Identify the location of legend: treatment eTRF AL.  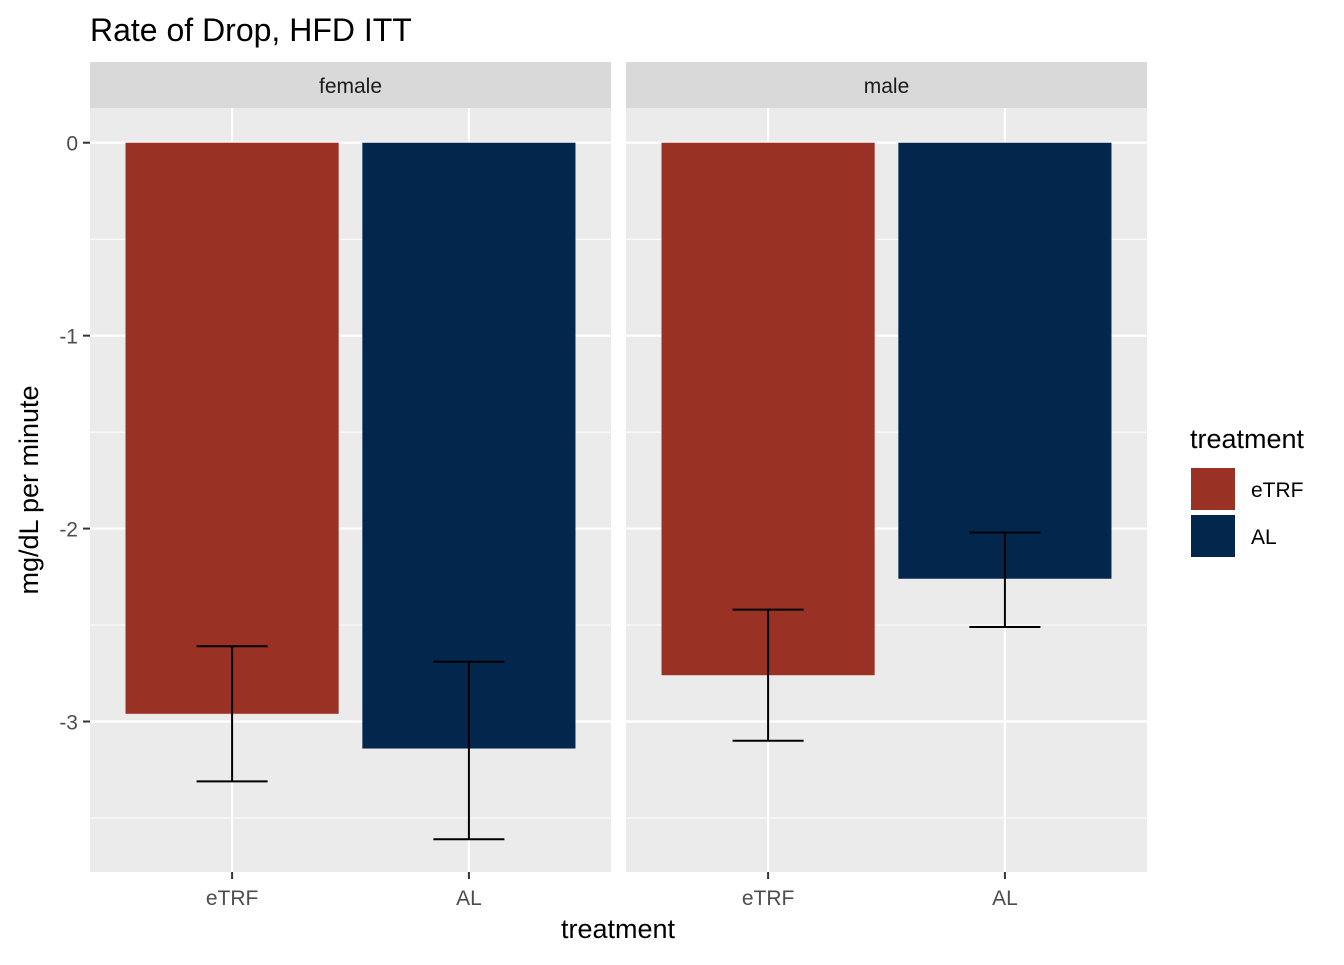
(1247, 490).